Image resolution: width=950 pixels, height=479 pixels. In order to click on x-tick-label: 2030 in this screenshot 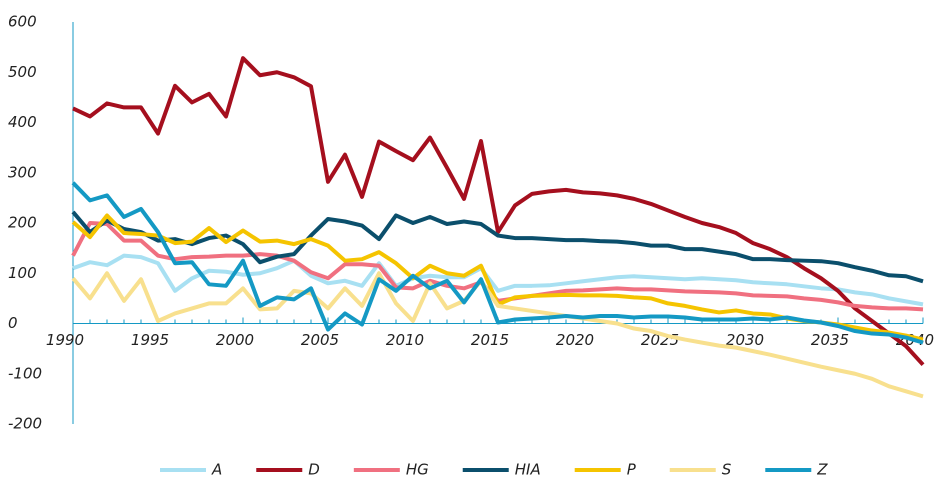, I will do `click(745, 340)`.